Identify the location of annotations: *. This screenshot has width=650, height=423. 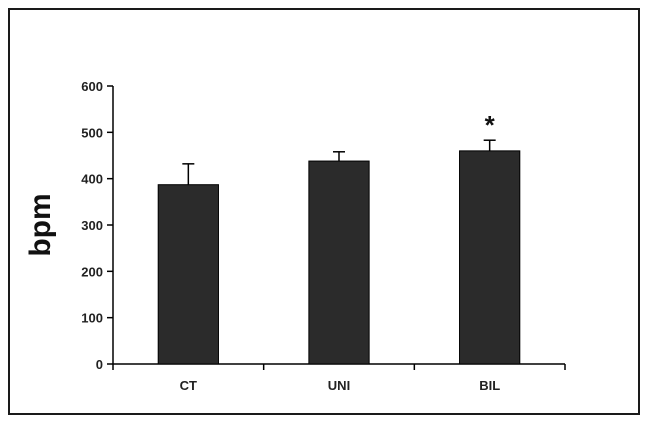
(490, 125).